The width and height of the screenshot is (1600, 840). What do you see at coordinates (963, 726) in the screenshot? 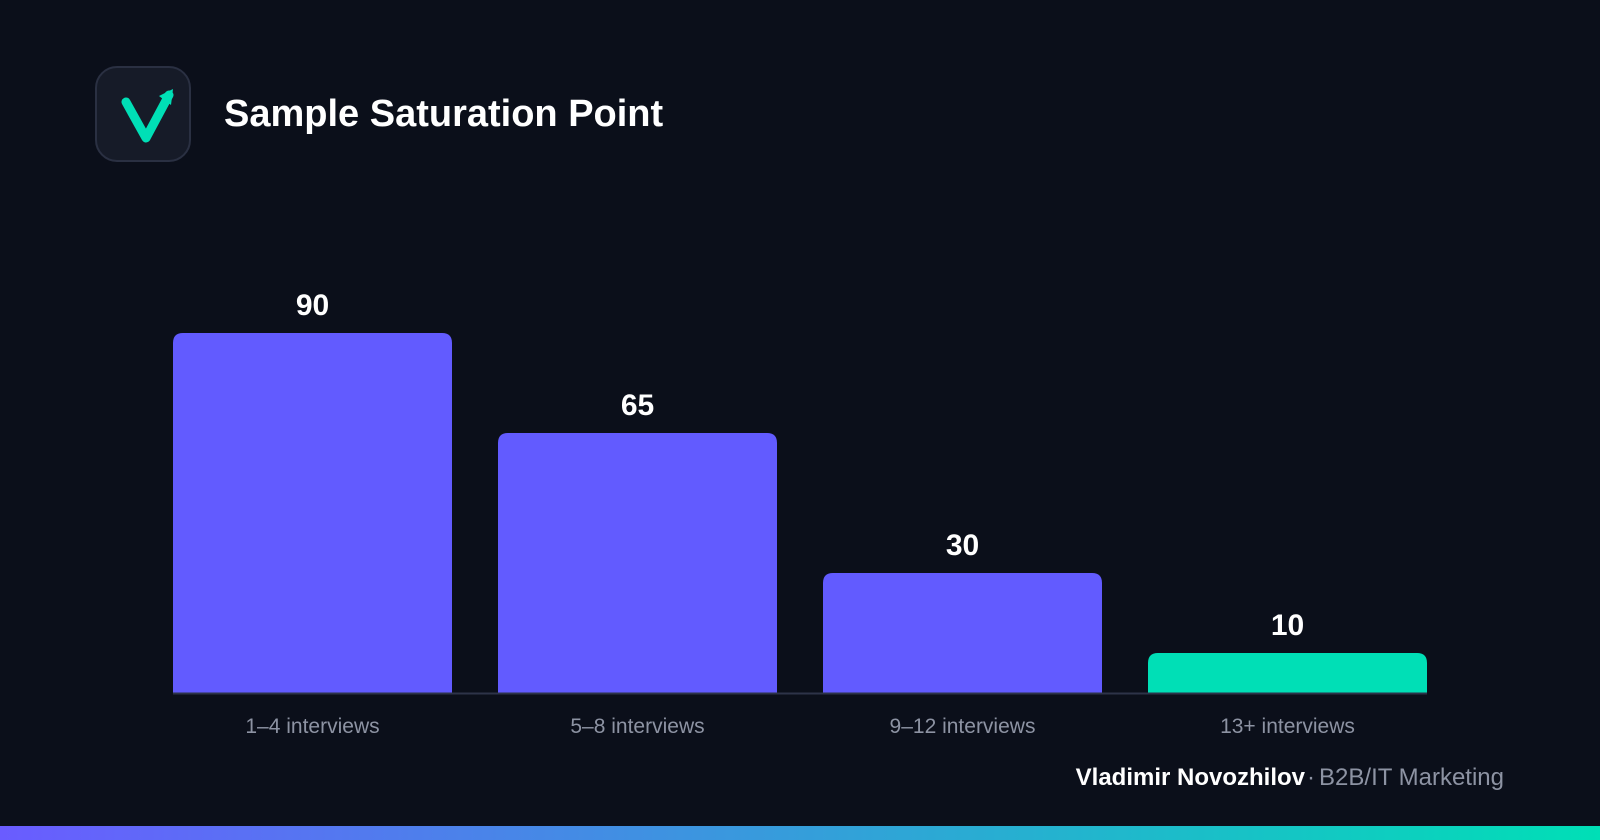
I see `category-label-3: 9–12 interviews` at bounding box center [963, 726].